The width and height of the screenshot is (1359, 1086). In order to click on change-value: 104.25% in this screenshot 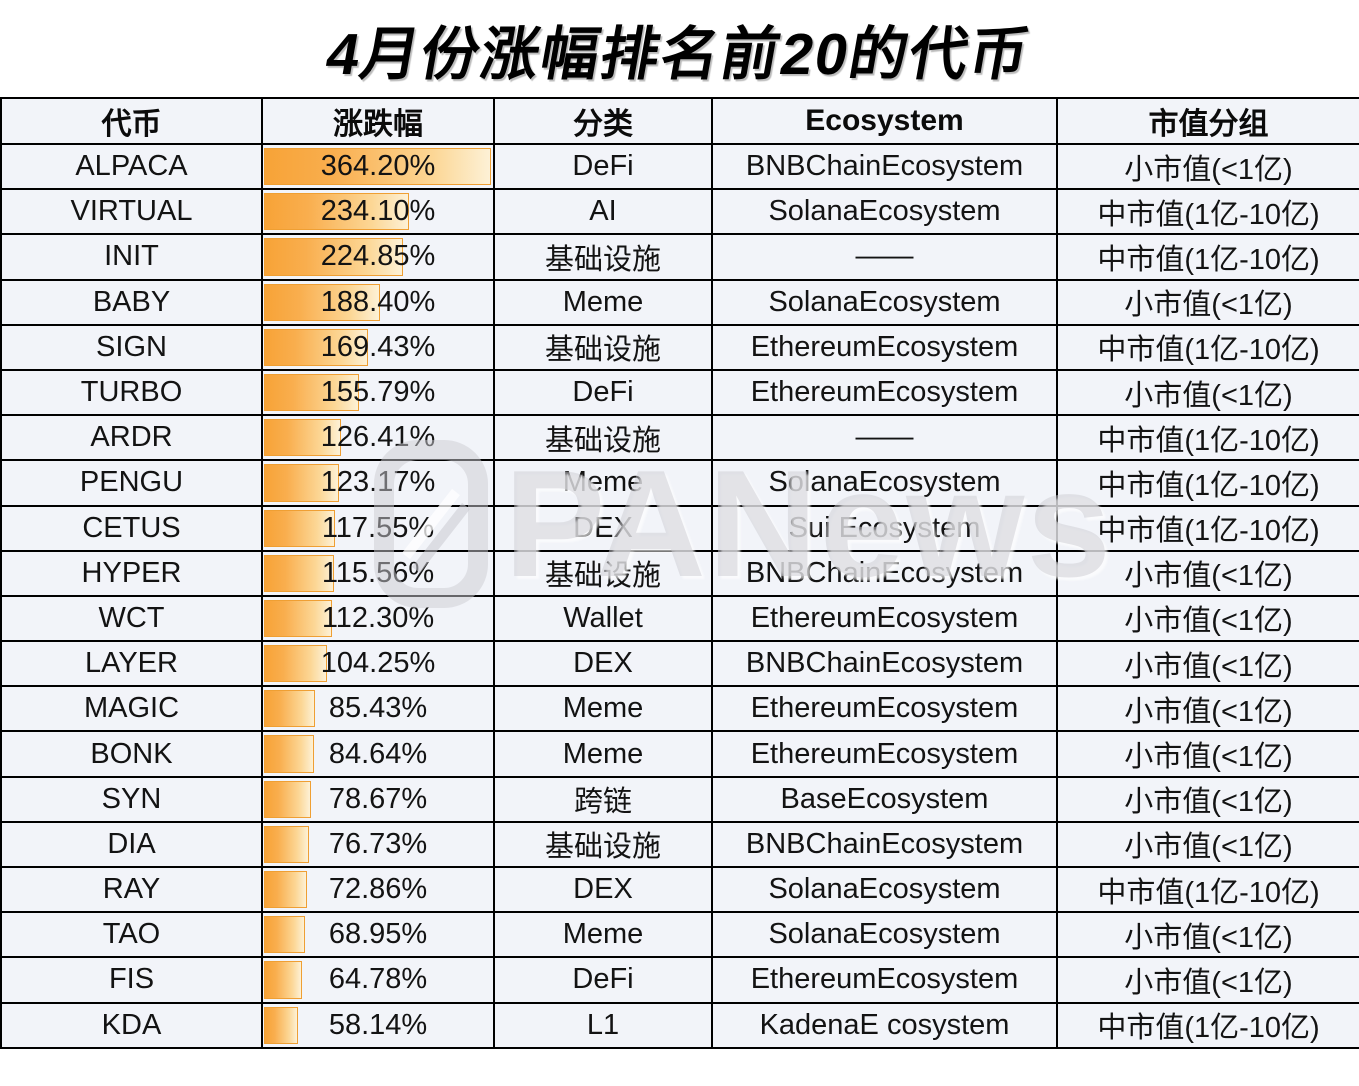, I will do `click(378, 663)`.